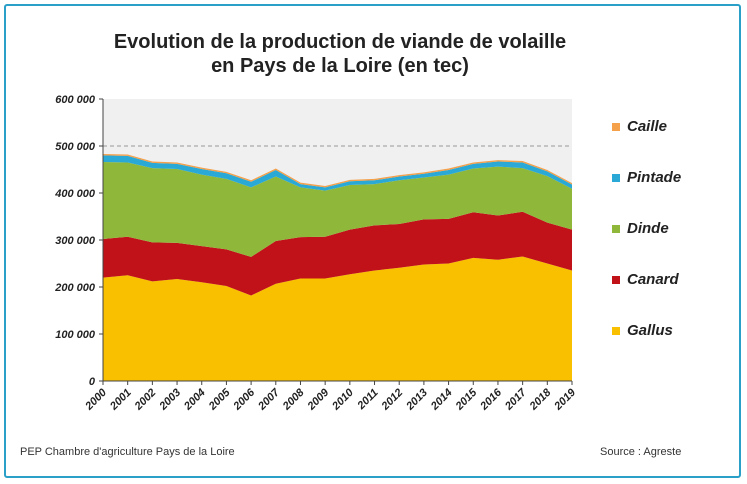 Image resolution: width=747 pixels, height=484 pixels. Describe the element at coordinates (244, 399) in the screenshot. I see `x-tick-label: 2006` at that location.